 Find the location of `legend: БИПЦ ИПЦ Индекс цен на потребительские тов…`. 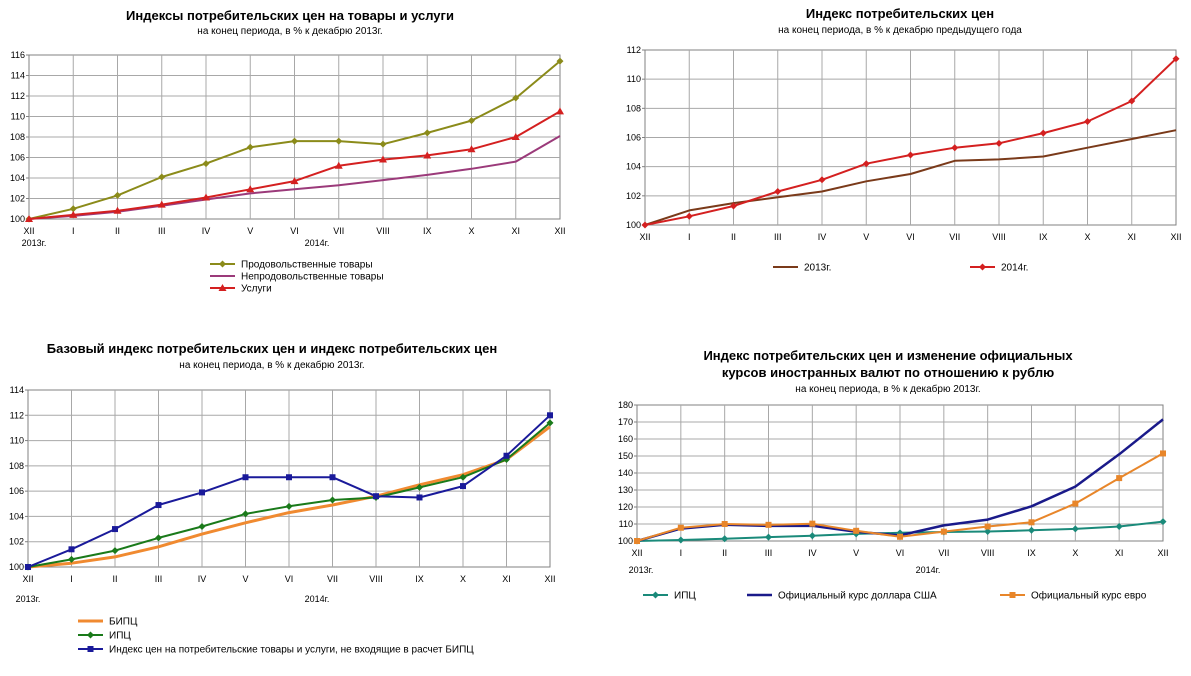

legend: БИПЦ ИПЦ Индекс цен на потребительские тов… is located at coordinates (276, 636).